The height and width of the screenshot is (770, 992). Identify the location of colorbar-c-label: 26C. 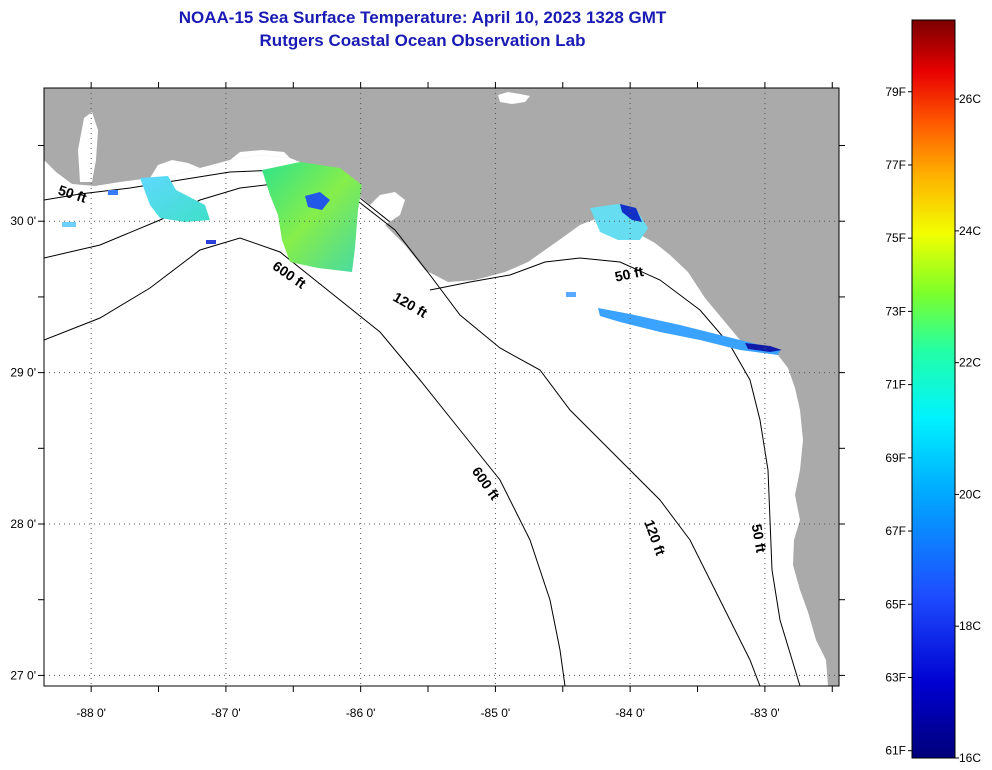
(970, 99).